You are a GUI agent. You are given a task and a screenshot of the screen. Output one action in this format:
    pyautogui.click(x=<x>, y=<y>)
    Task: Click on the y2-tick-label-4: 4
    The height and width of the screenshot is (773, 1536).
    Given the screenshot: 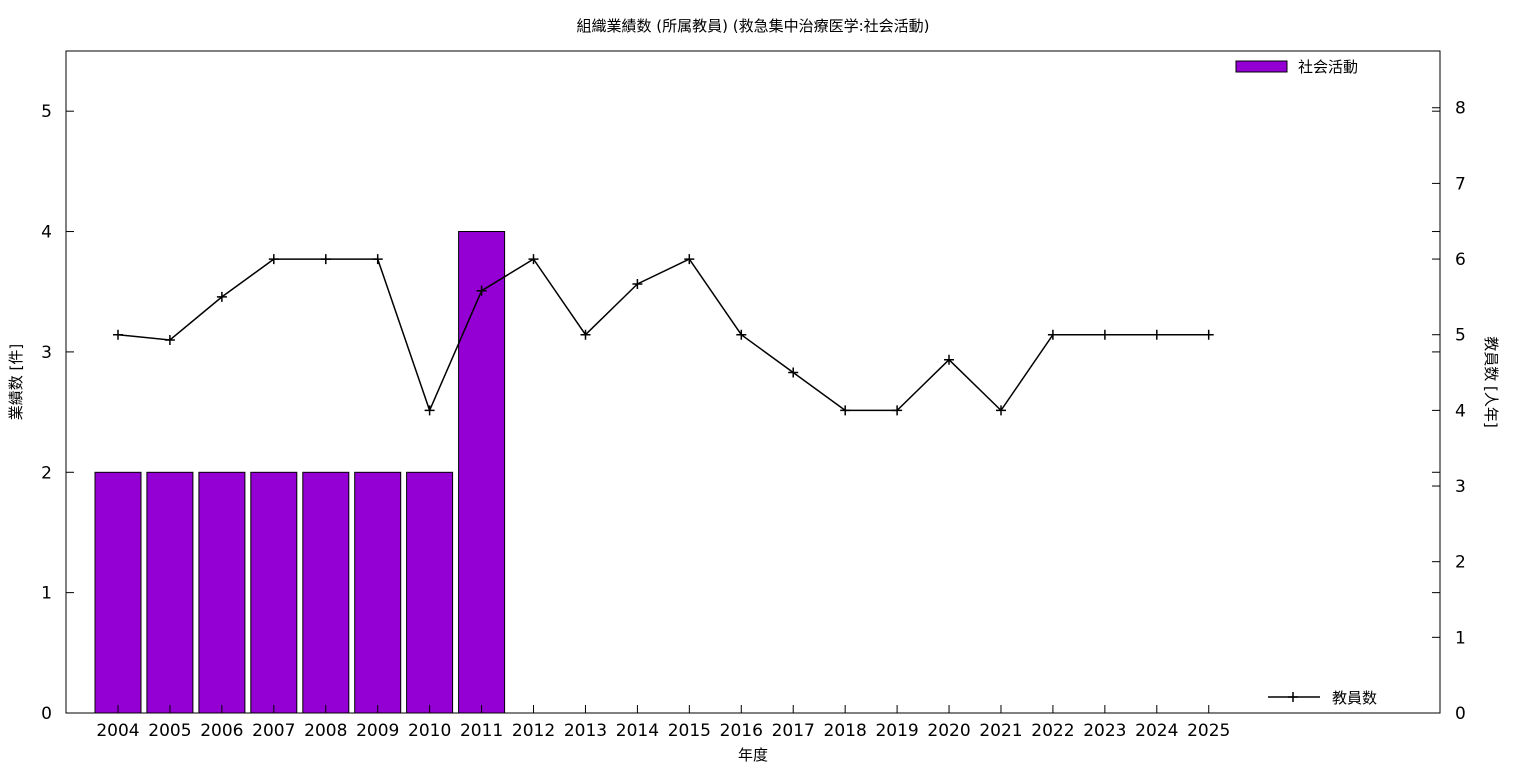 What is the action you would take?
    pyautogui.click(x=1460, y=411)
    